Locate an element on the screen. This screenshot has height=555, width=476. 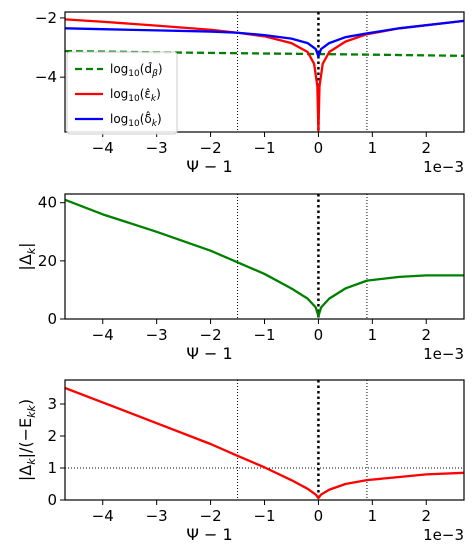
legend-label: log10(δ̂k) is located at coordinates (136, 119).